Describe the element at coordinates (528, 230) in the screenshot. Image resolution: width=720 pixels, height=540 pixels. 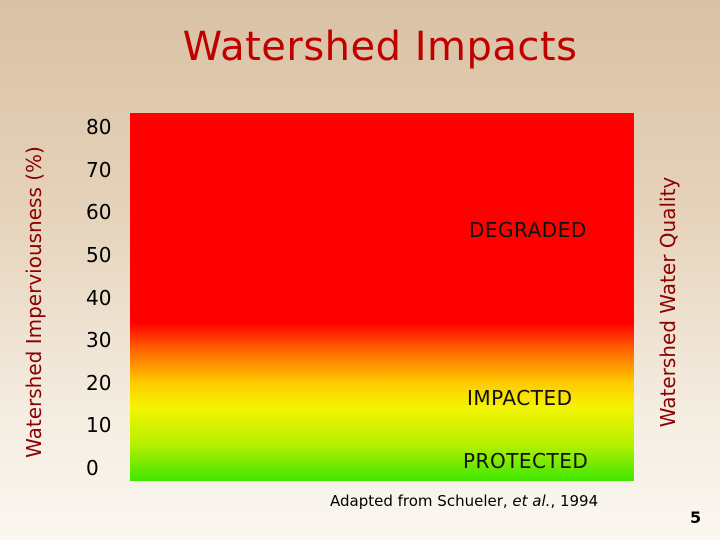
I see `zone-label-degraded: DEGRADED` at that location.